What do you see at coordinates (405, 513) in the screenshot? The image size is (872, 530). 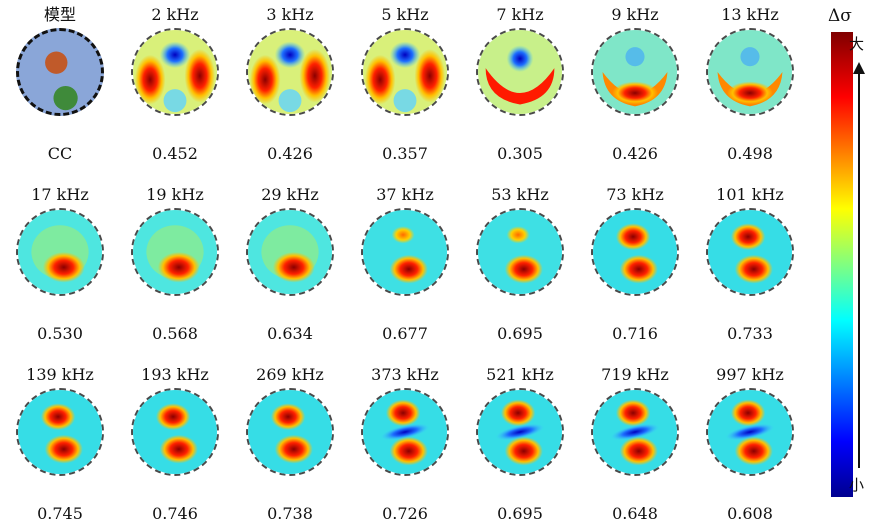 I see `panel-cc-value: 0.726` at bounding box center [405, 513].